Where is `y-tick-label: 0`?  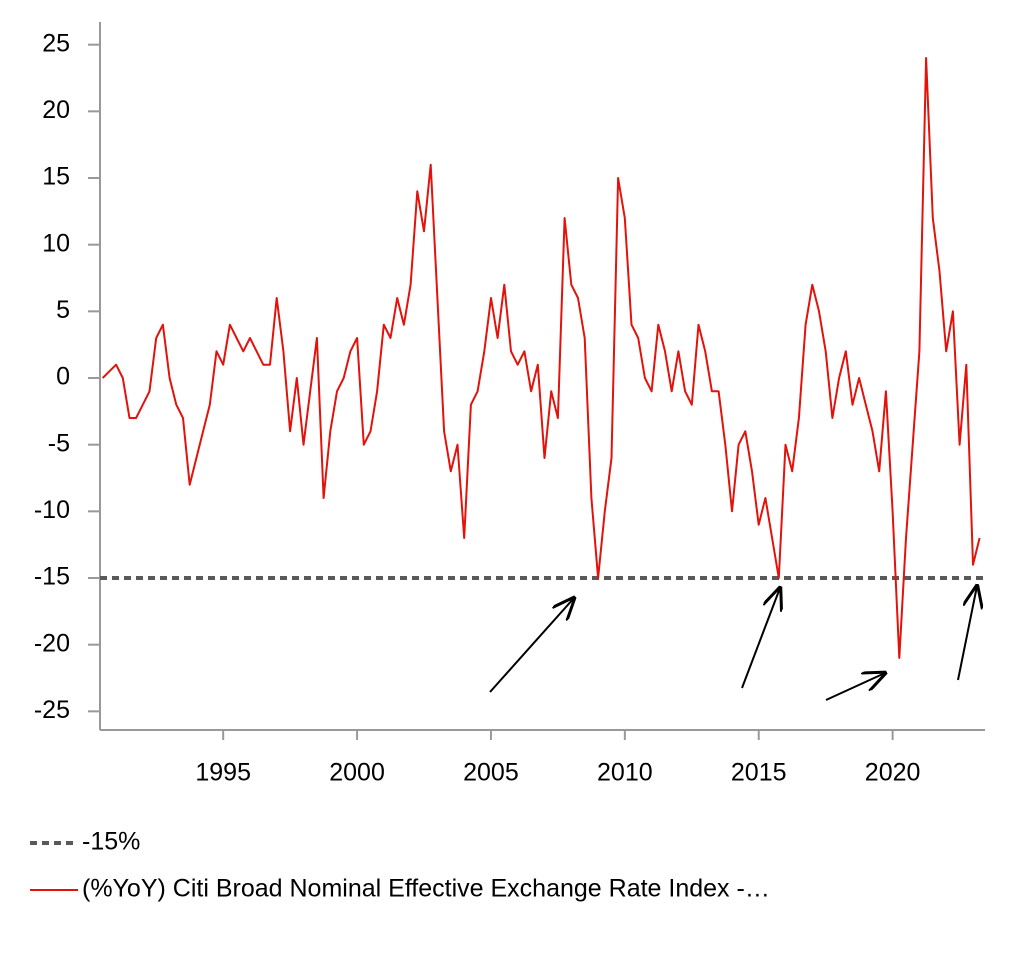 y-tick-label: 0 is located at coordinates (63, 377).